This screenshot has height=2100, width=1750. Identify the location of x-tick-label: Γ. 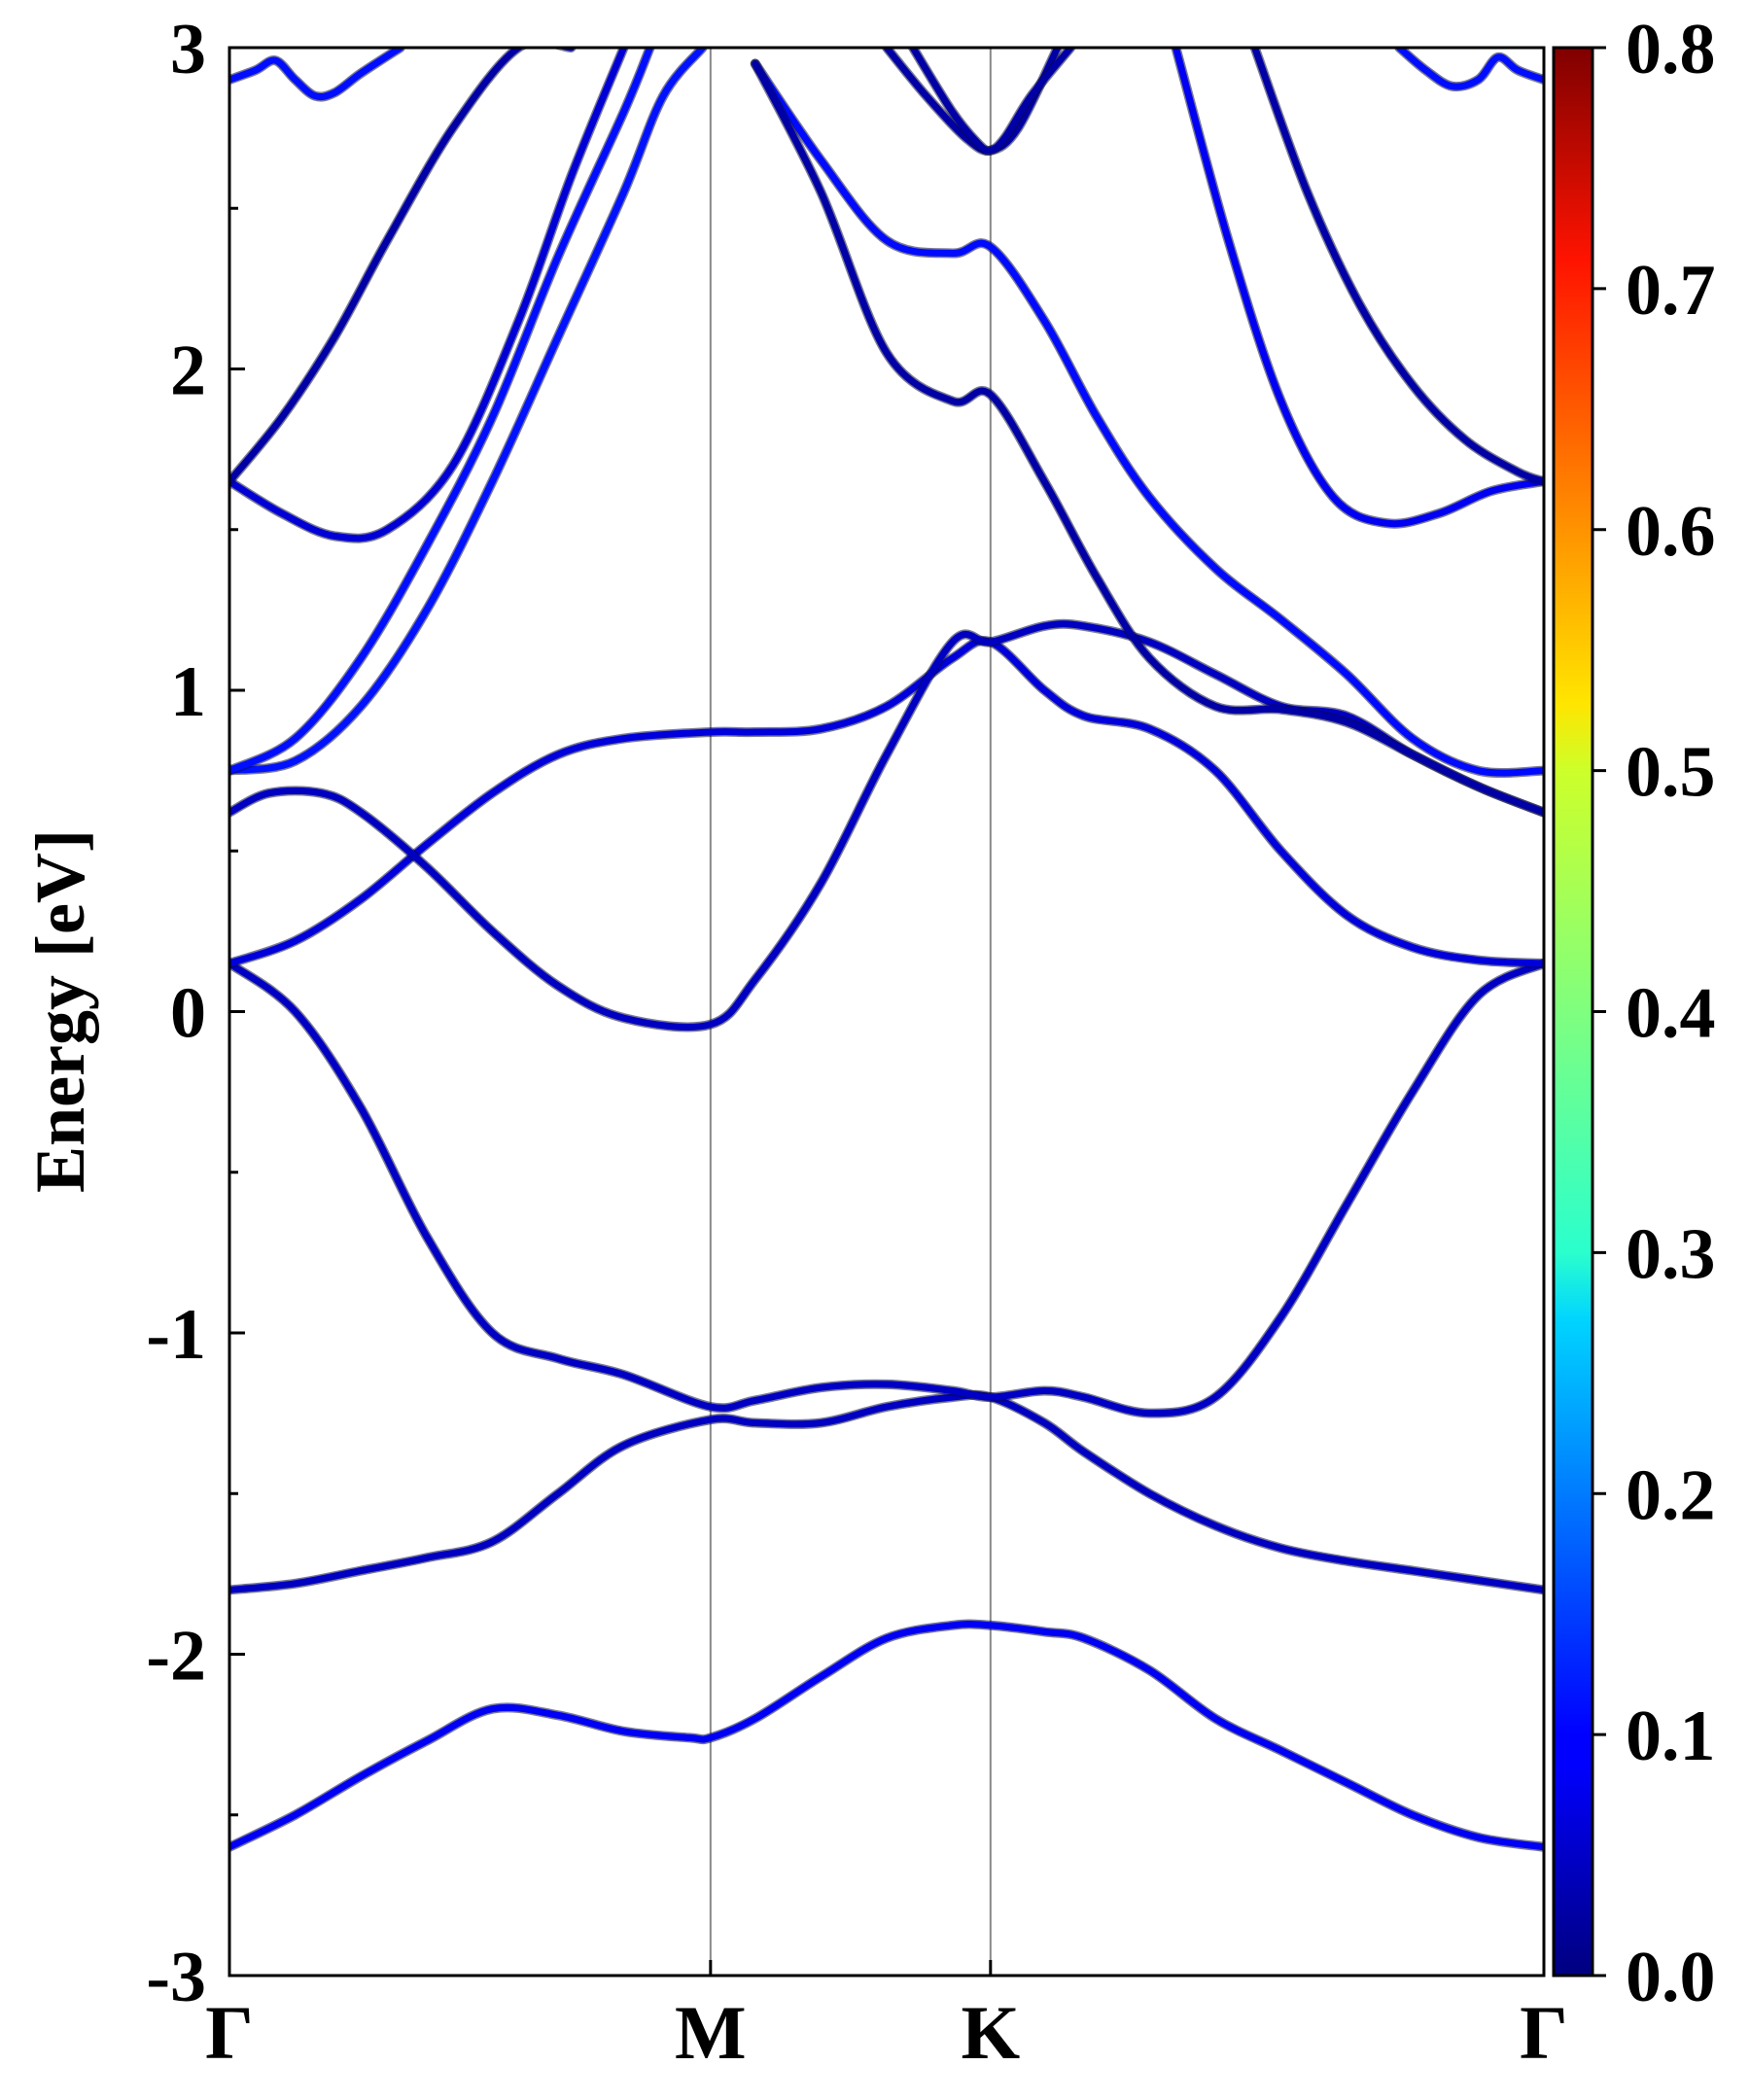
(229, 2032).